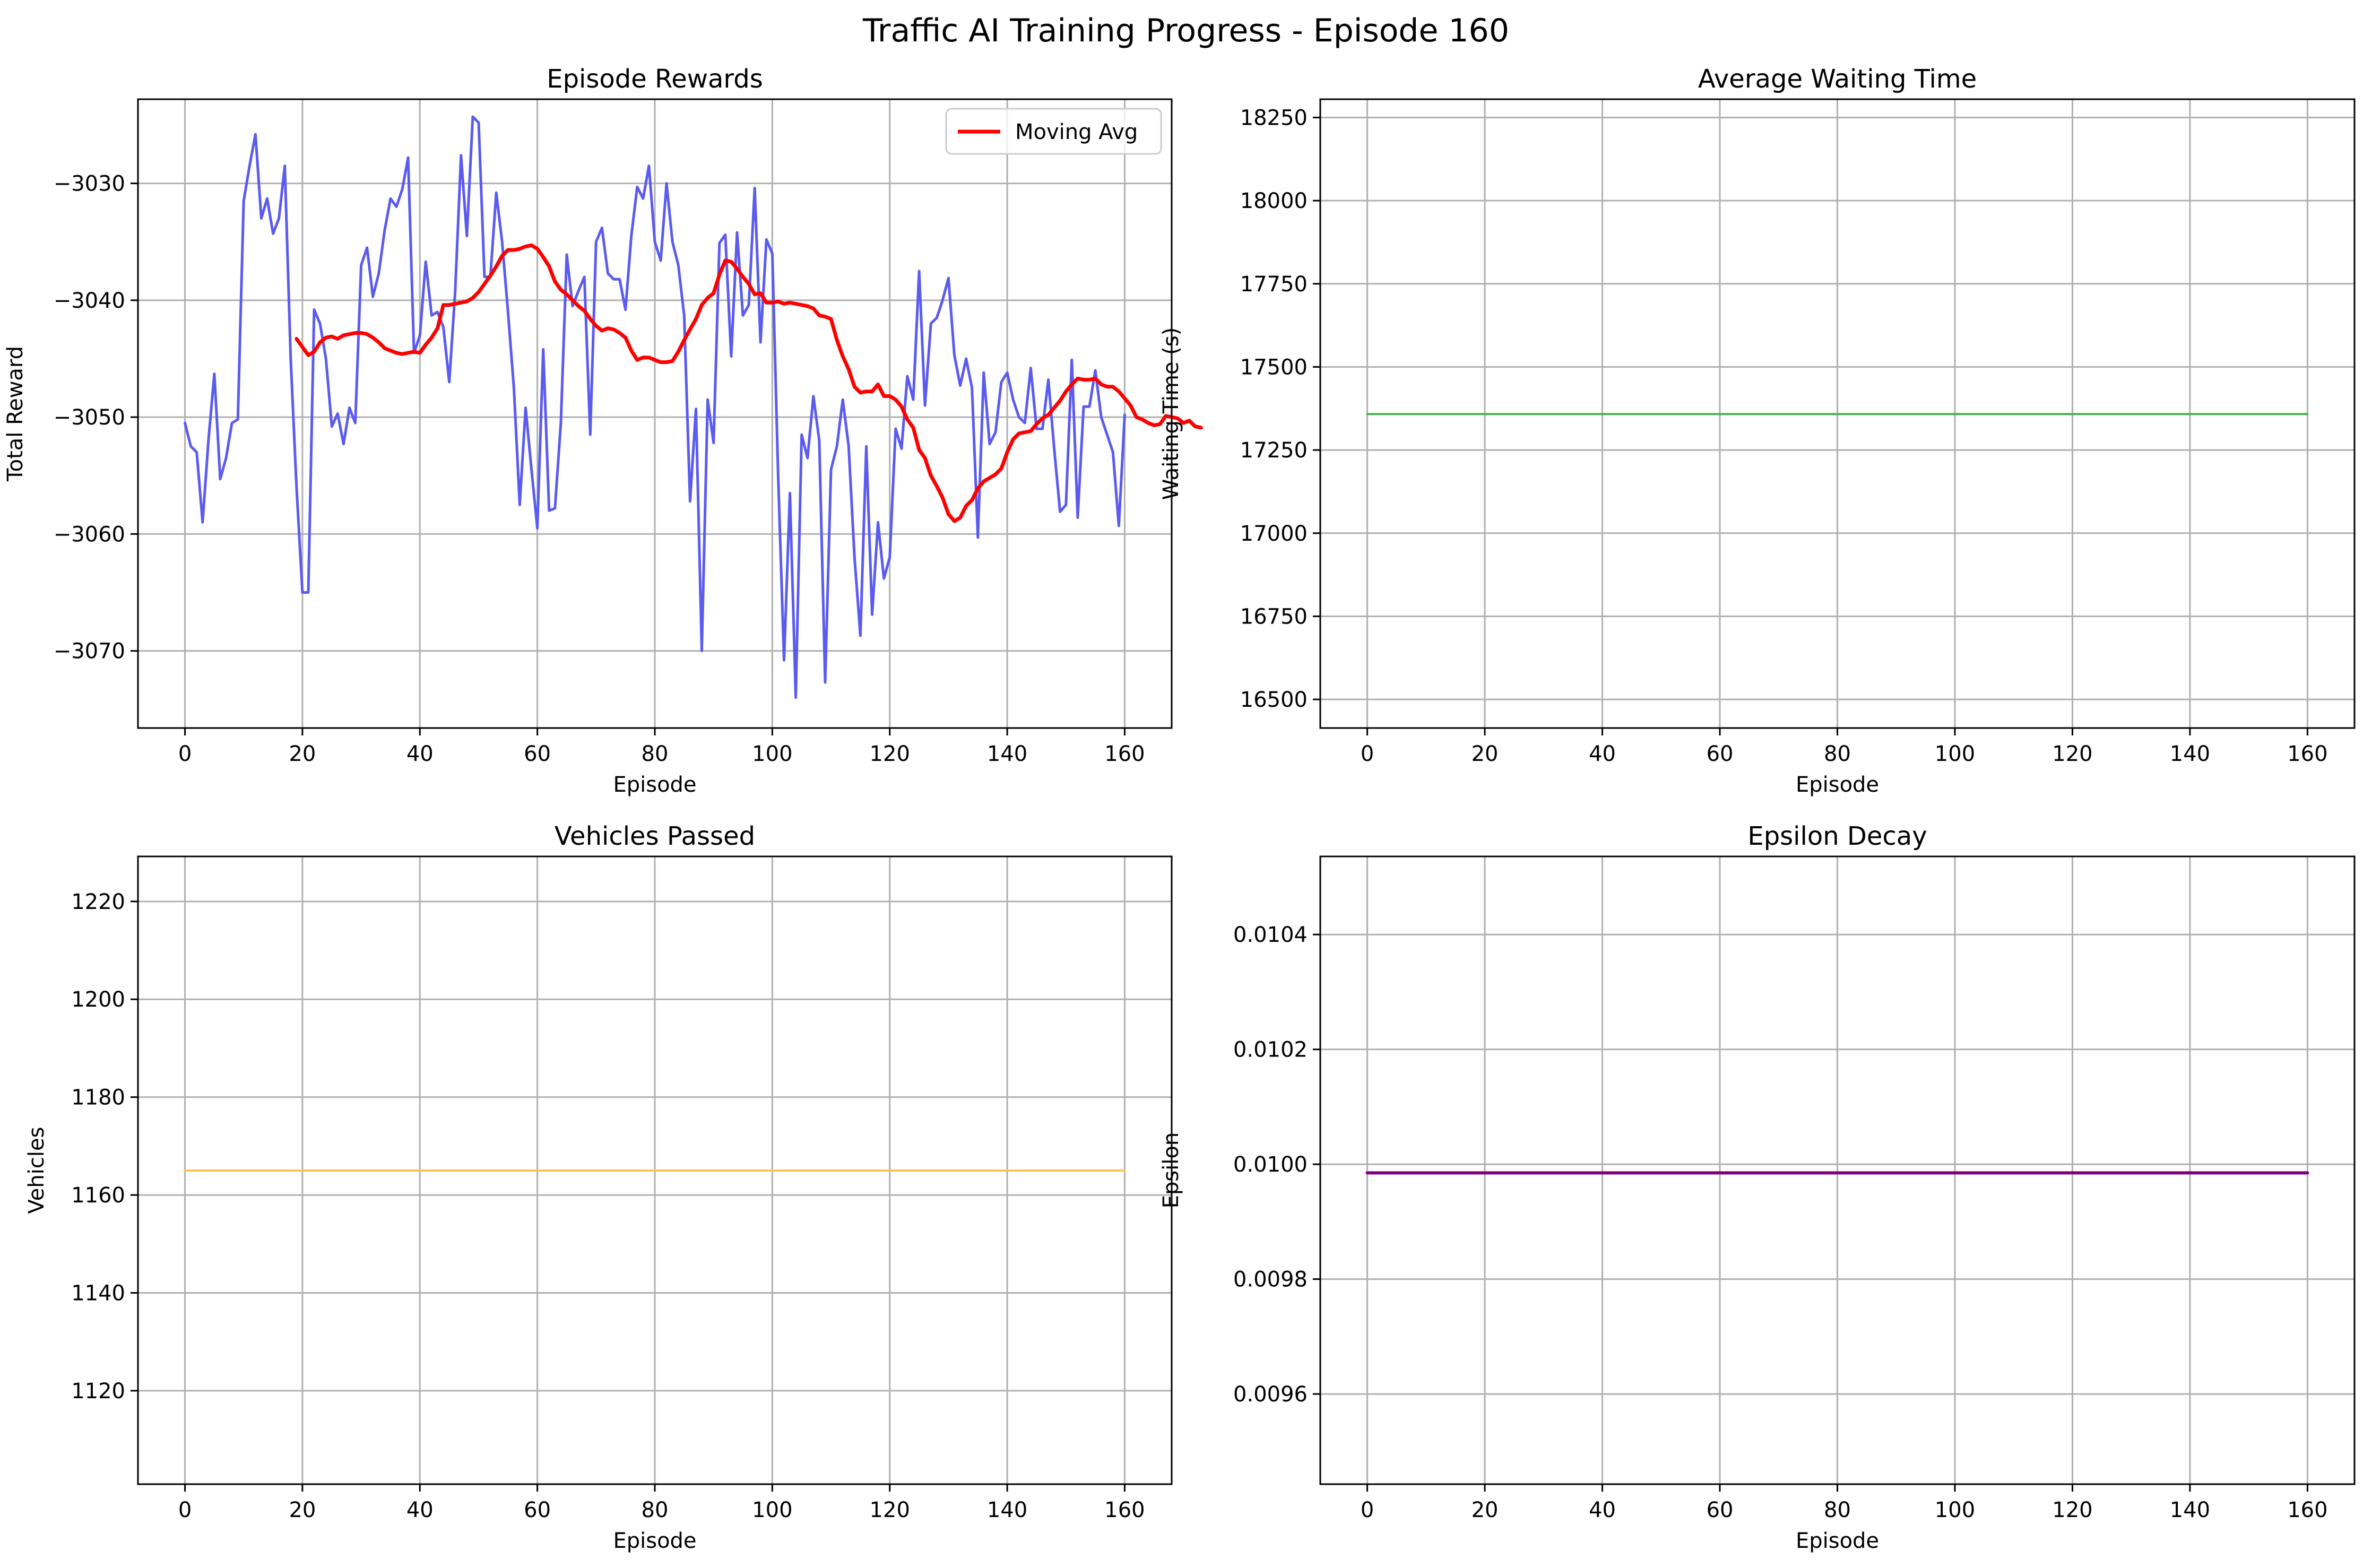  Describe the element at coordinates (1274, 284) in the screenshot. I see `y-tick-label: 17750` at that location.